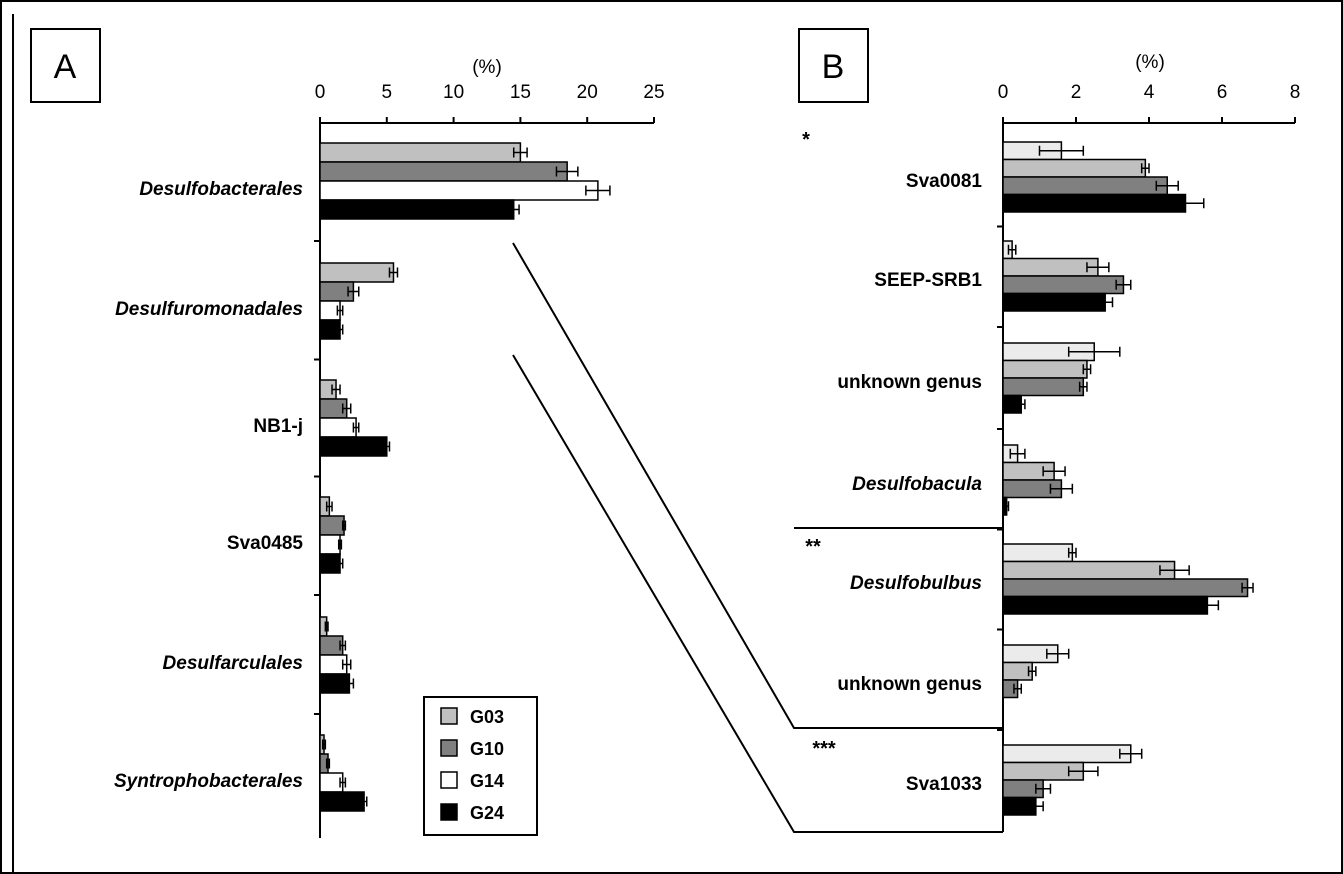 Image resolution: width=1343 pixels, height=874 pixels. I want to click on panel-a-bar-desulfobacterales-0-s2, so click(459, 190).